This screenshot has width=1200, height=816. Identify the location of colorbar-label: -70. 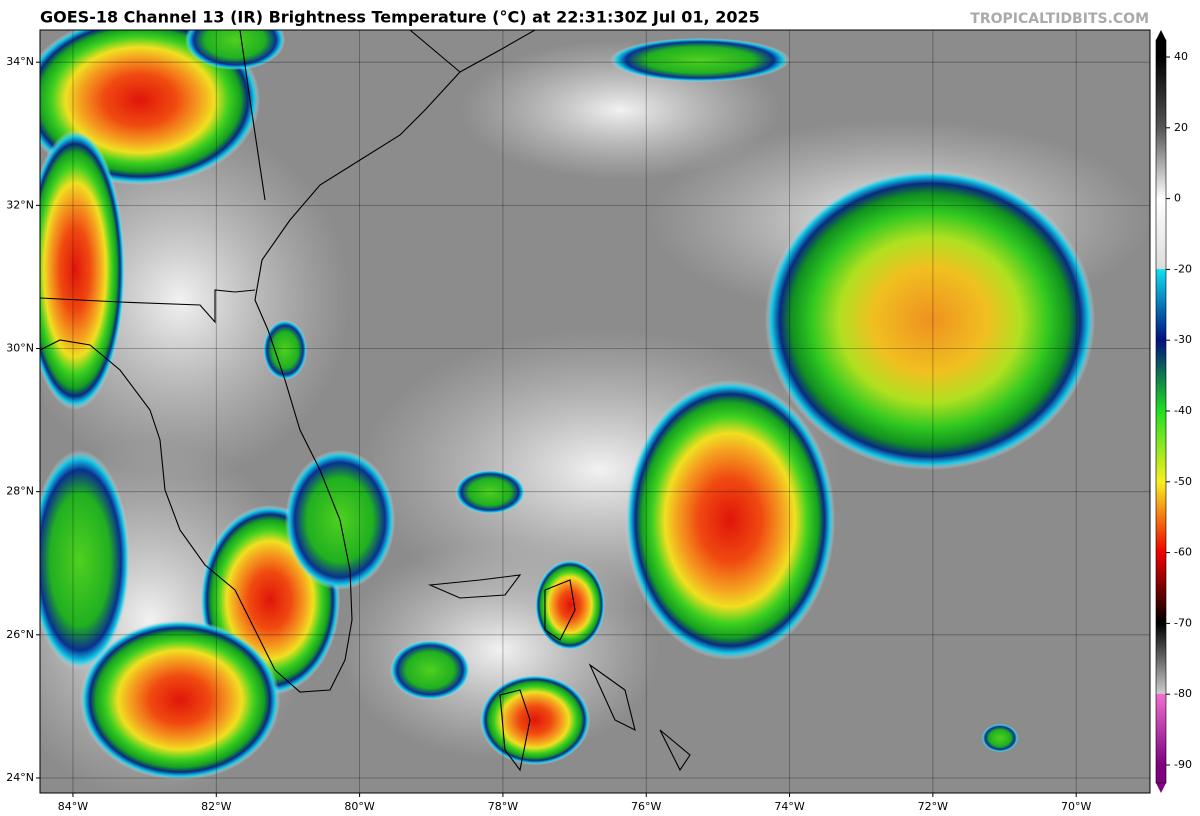
(1183, 622).